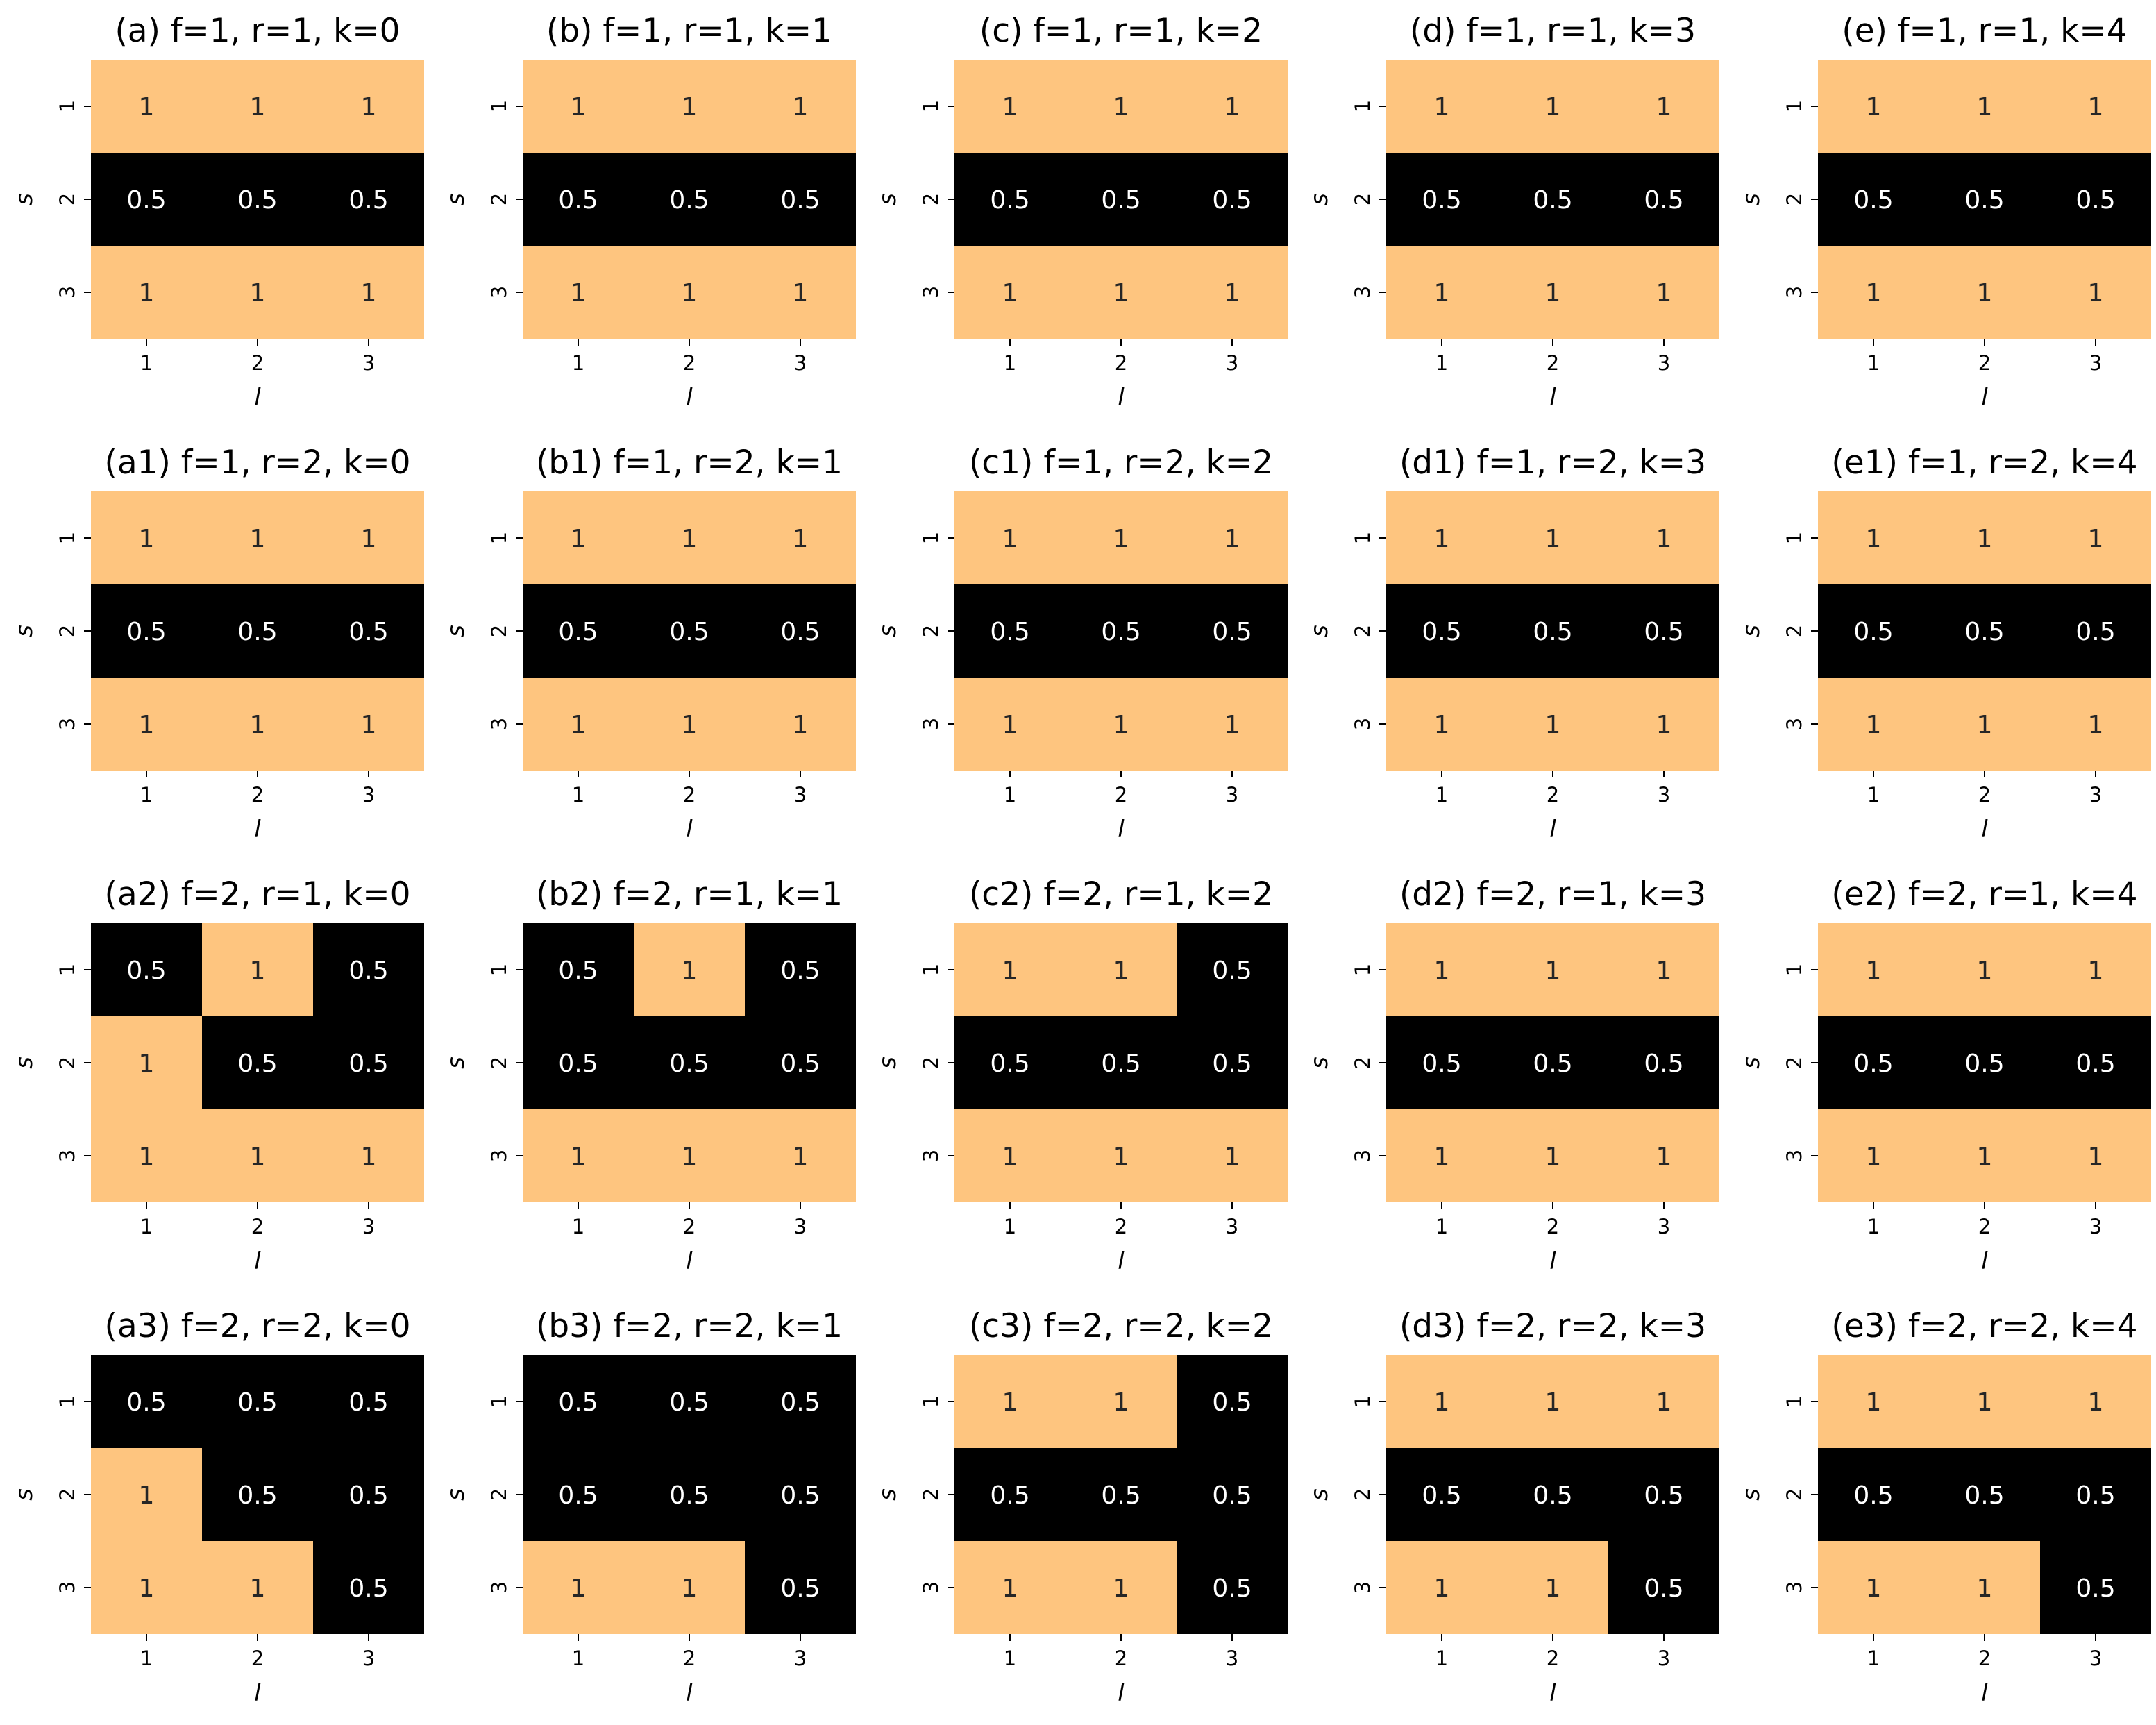 The height and width of the screenshot is (1725, 2156). I want to click on panel-title: (a) f=1, r=1, k=0, so click(257, 31).